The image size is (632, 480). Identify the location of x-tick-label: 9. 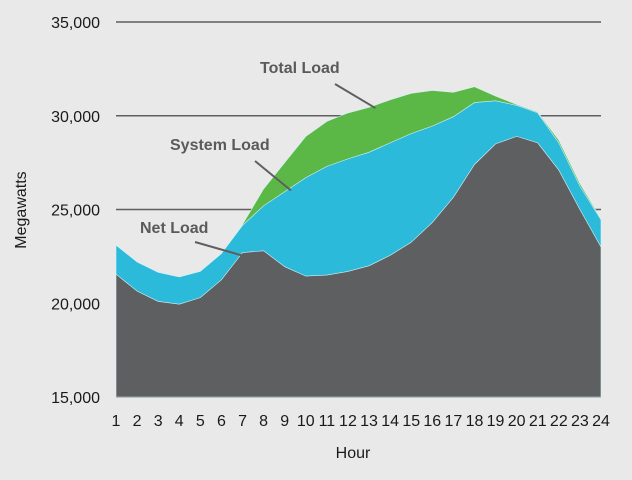
(284, 421).